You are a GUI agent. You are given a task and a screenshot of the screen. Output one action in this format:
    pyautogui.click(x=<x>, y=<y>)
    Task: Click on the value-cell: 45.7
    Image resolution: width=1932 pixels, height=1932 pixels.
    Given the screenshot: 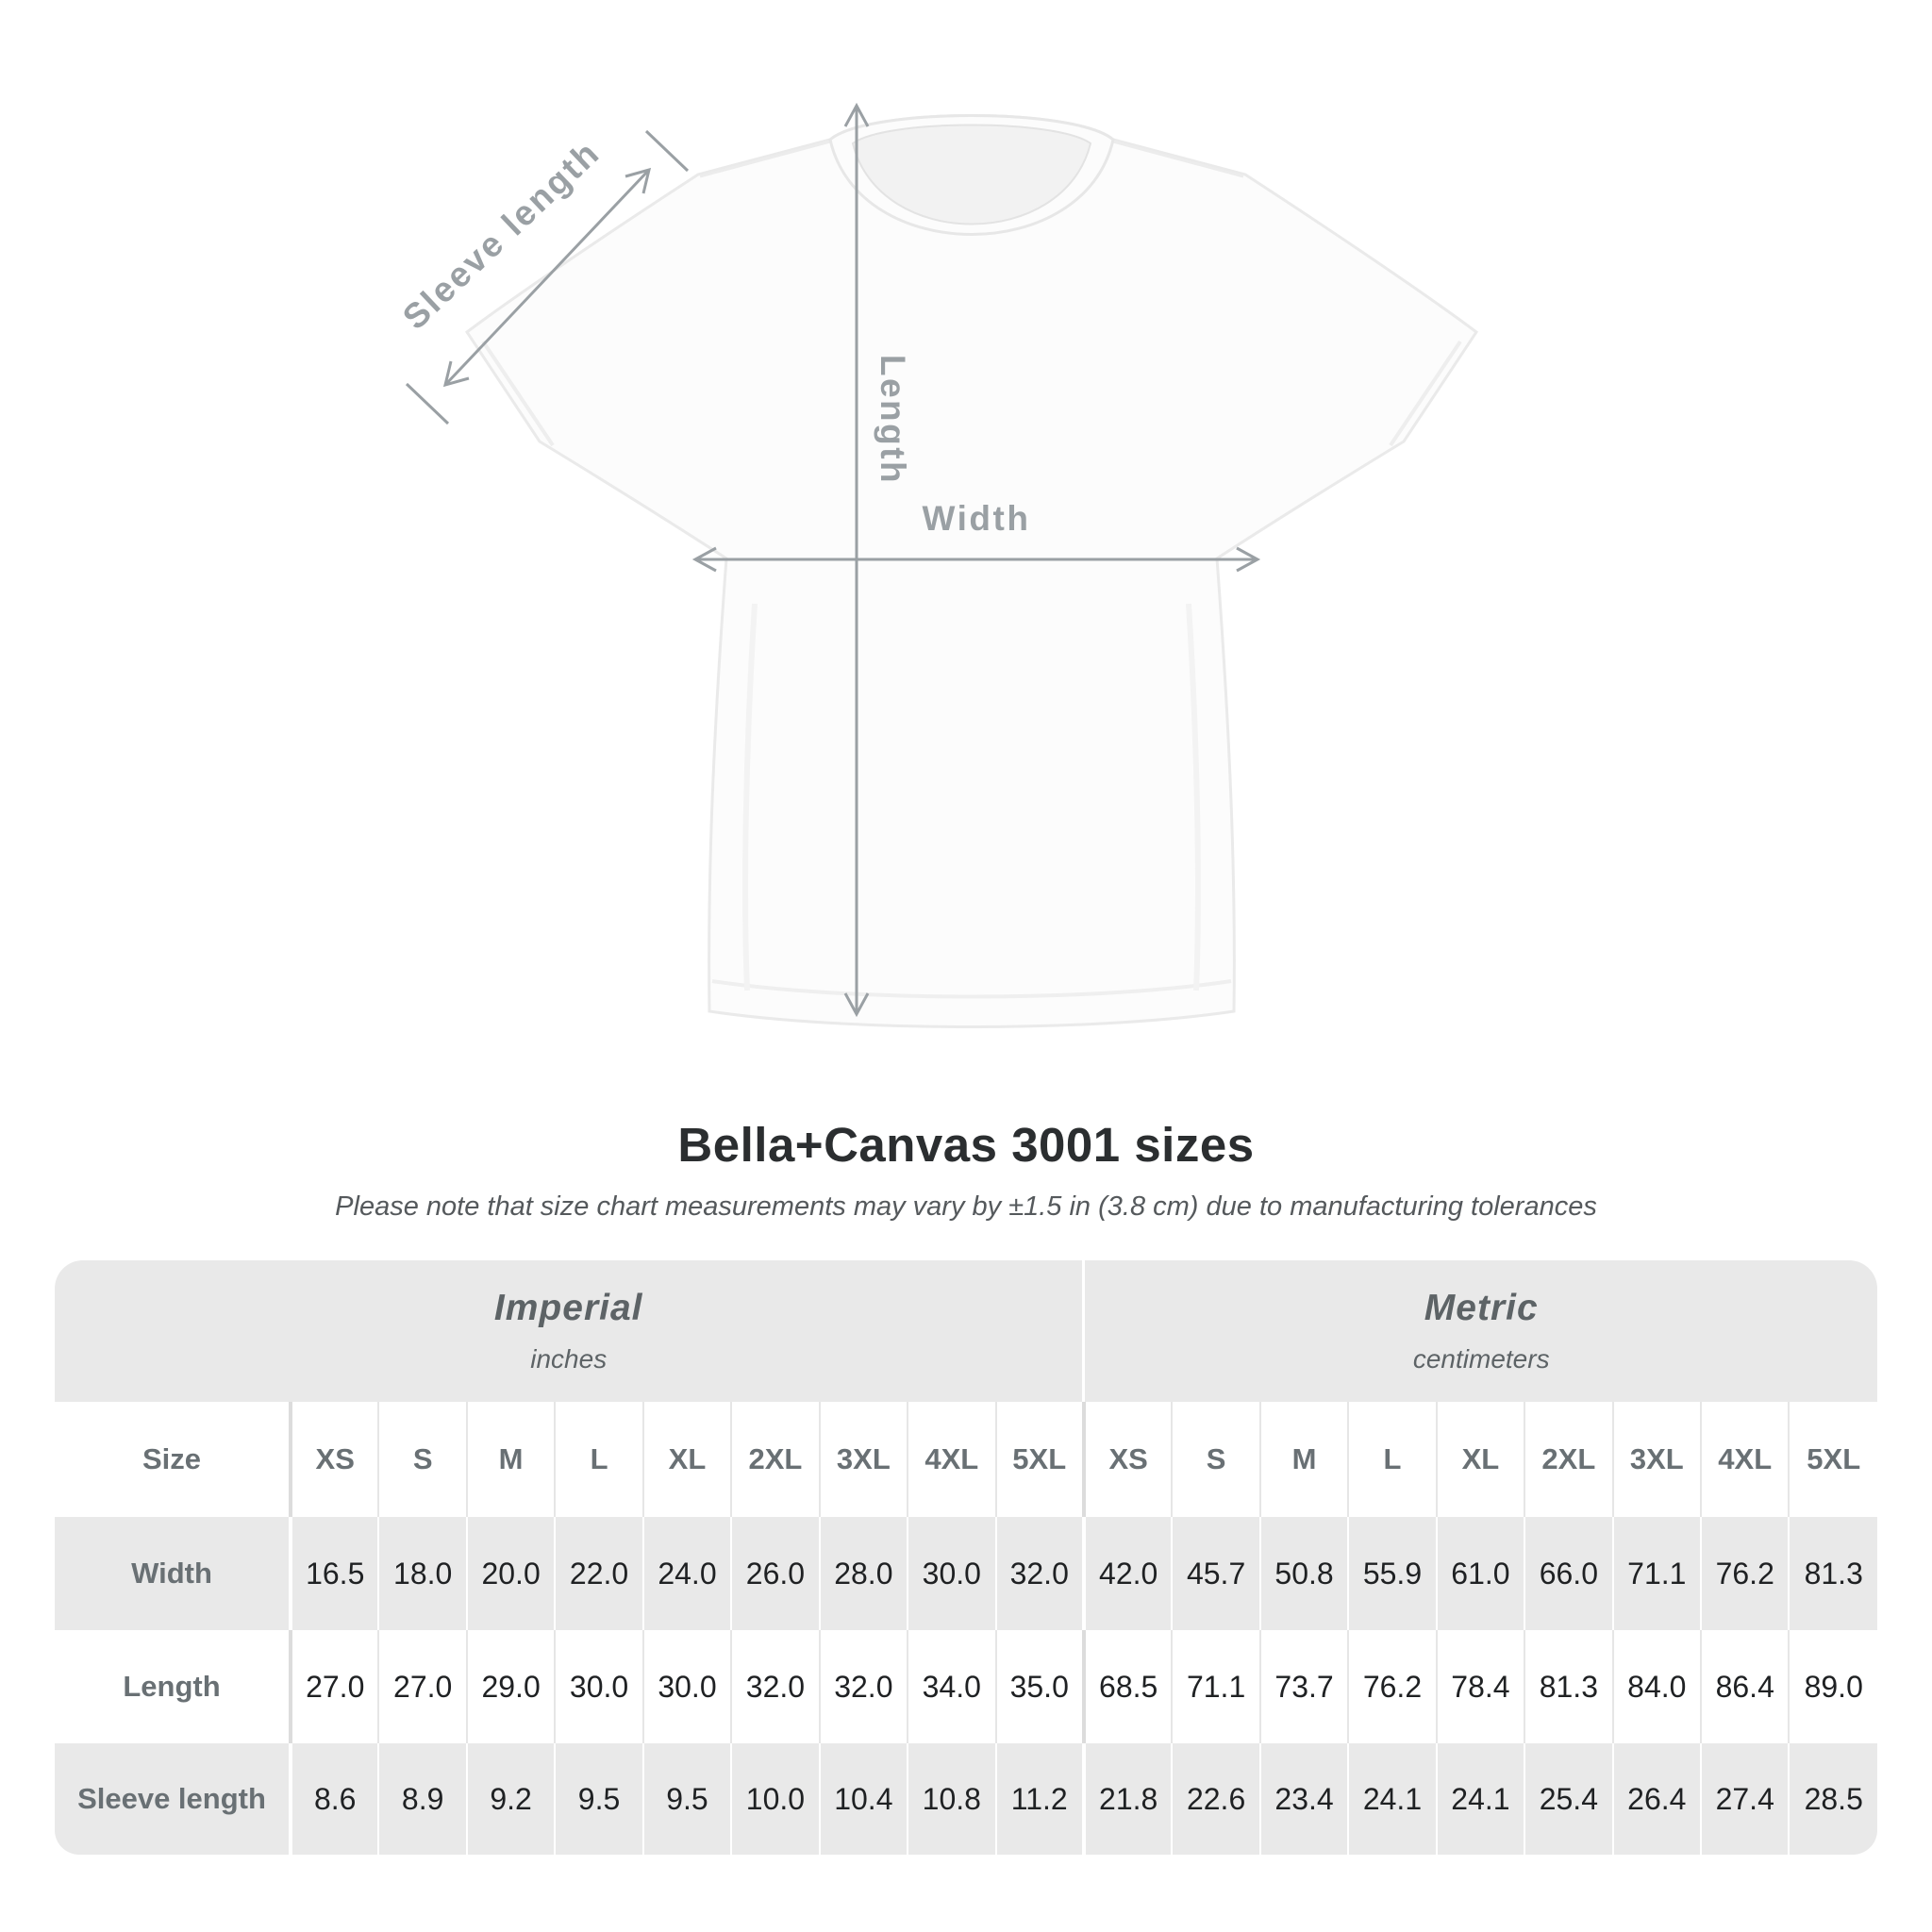 What is the action you would take?
    pyautogui.click(x=1216, y=1574)
    